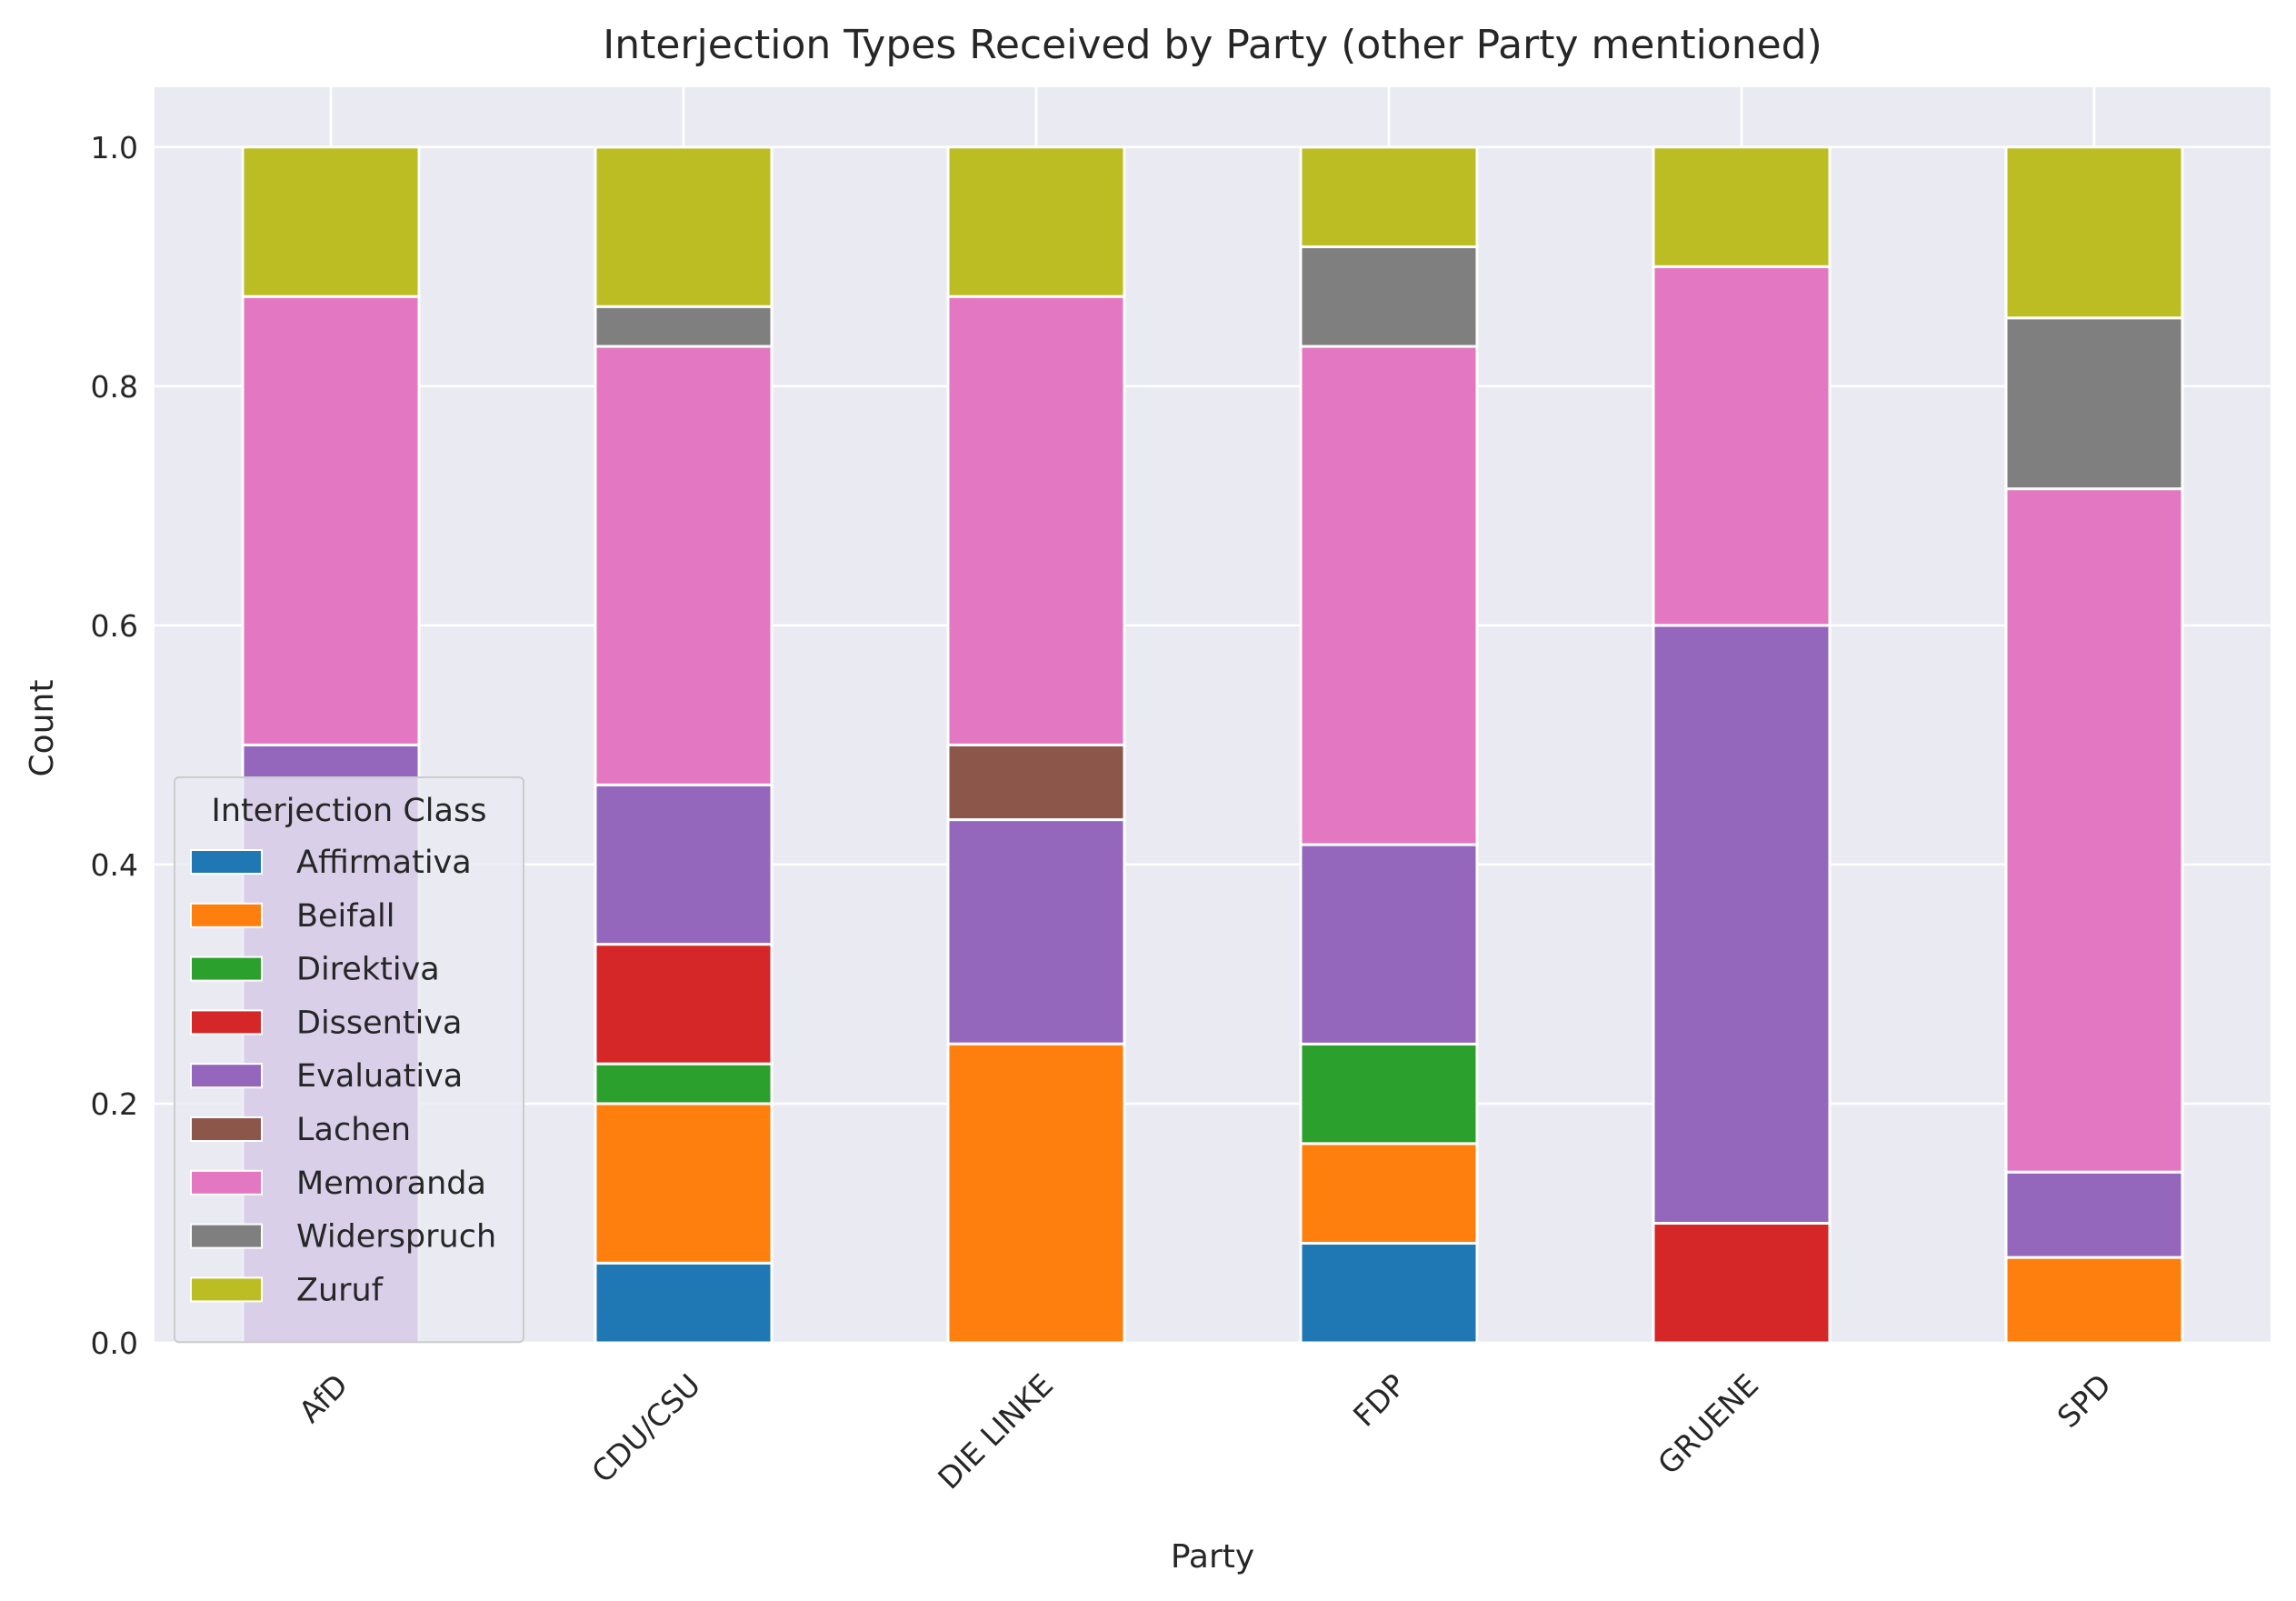 Image resolution: width=2296 pixels, height=1601 pixels. Describe the element at coordinates (42, 728) in the screenshot. I see `y-axis-label: Count` at that location.